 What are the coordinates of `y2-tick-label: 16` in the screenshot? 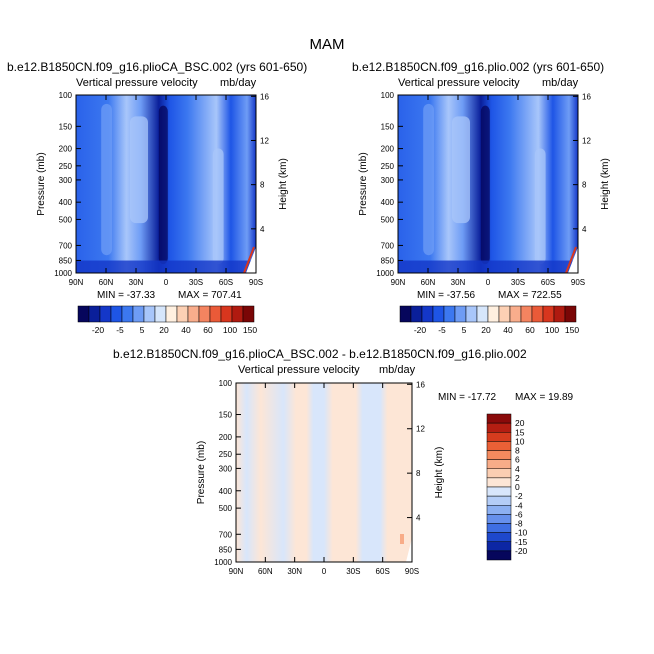 It's located at (586, 96).